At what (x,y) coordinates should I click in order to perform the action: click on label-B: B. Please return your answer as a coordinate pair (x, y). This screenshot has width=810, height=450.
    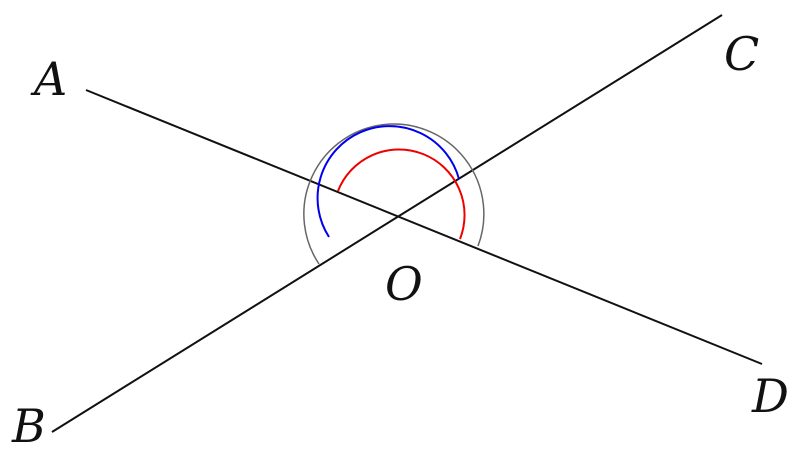
    Looking at the image, I should click on (28, 424).